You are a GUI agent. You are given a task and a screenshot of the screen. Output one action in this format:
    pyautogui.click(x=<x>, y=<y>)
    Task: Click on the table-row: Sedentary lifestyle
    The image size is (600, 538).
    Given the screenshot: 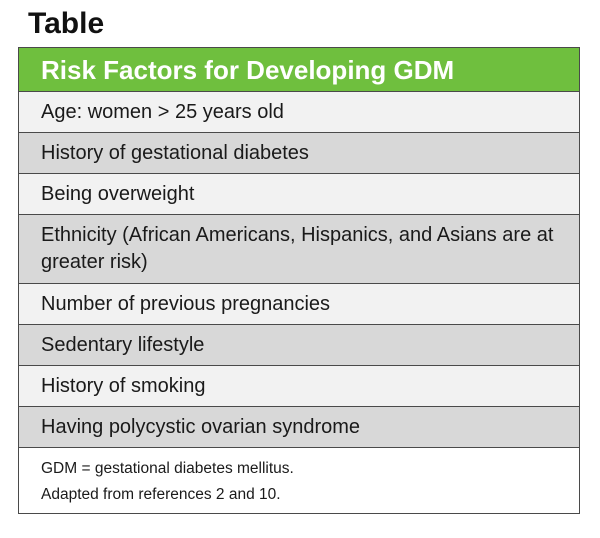 What is the action you would take?
    pyautogui.click(x=299, y=345)
    